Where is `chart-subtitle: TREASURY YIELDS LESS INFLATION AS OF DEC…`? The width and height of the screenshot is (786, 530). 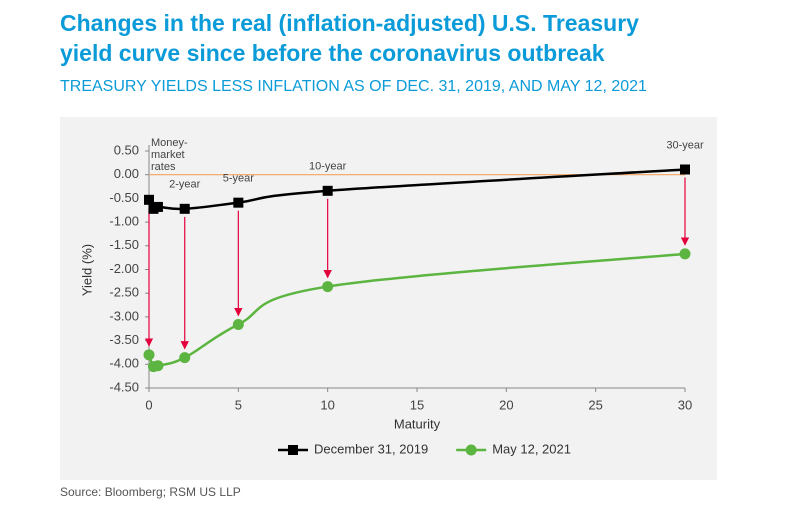
chart-subtitle: TREASURY YIELDS LESS INFLATION AS OF DEC… is located at coordinates (353, 86).